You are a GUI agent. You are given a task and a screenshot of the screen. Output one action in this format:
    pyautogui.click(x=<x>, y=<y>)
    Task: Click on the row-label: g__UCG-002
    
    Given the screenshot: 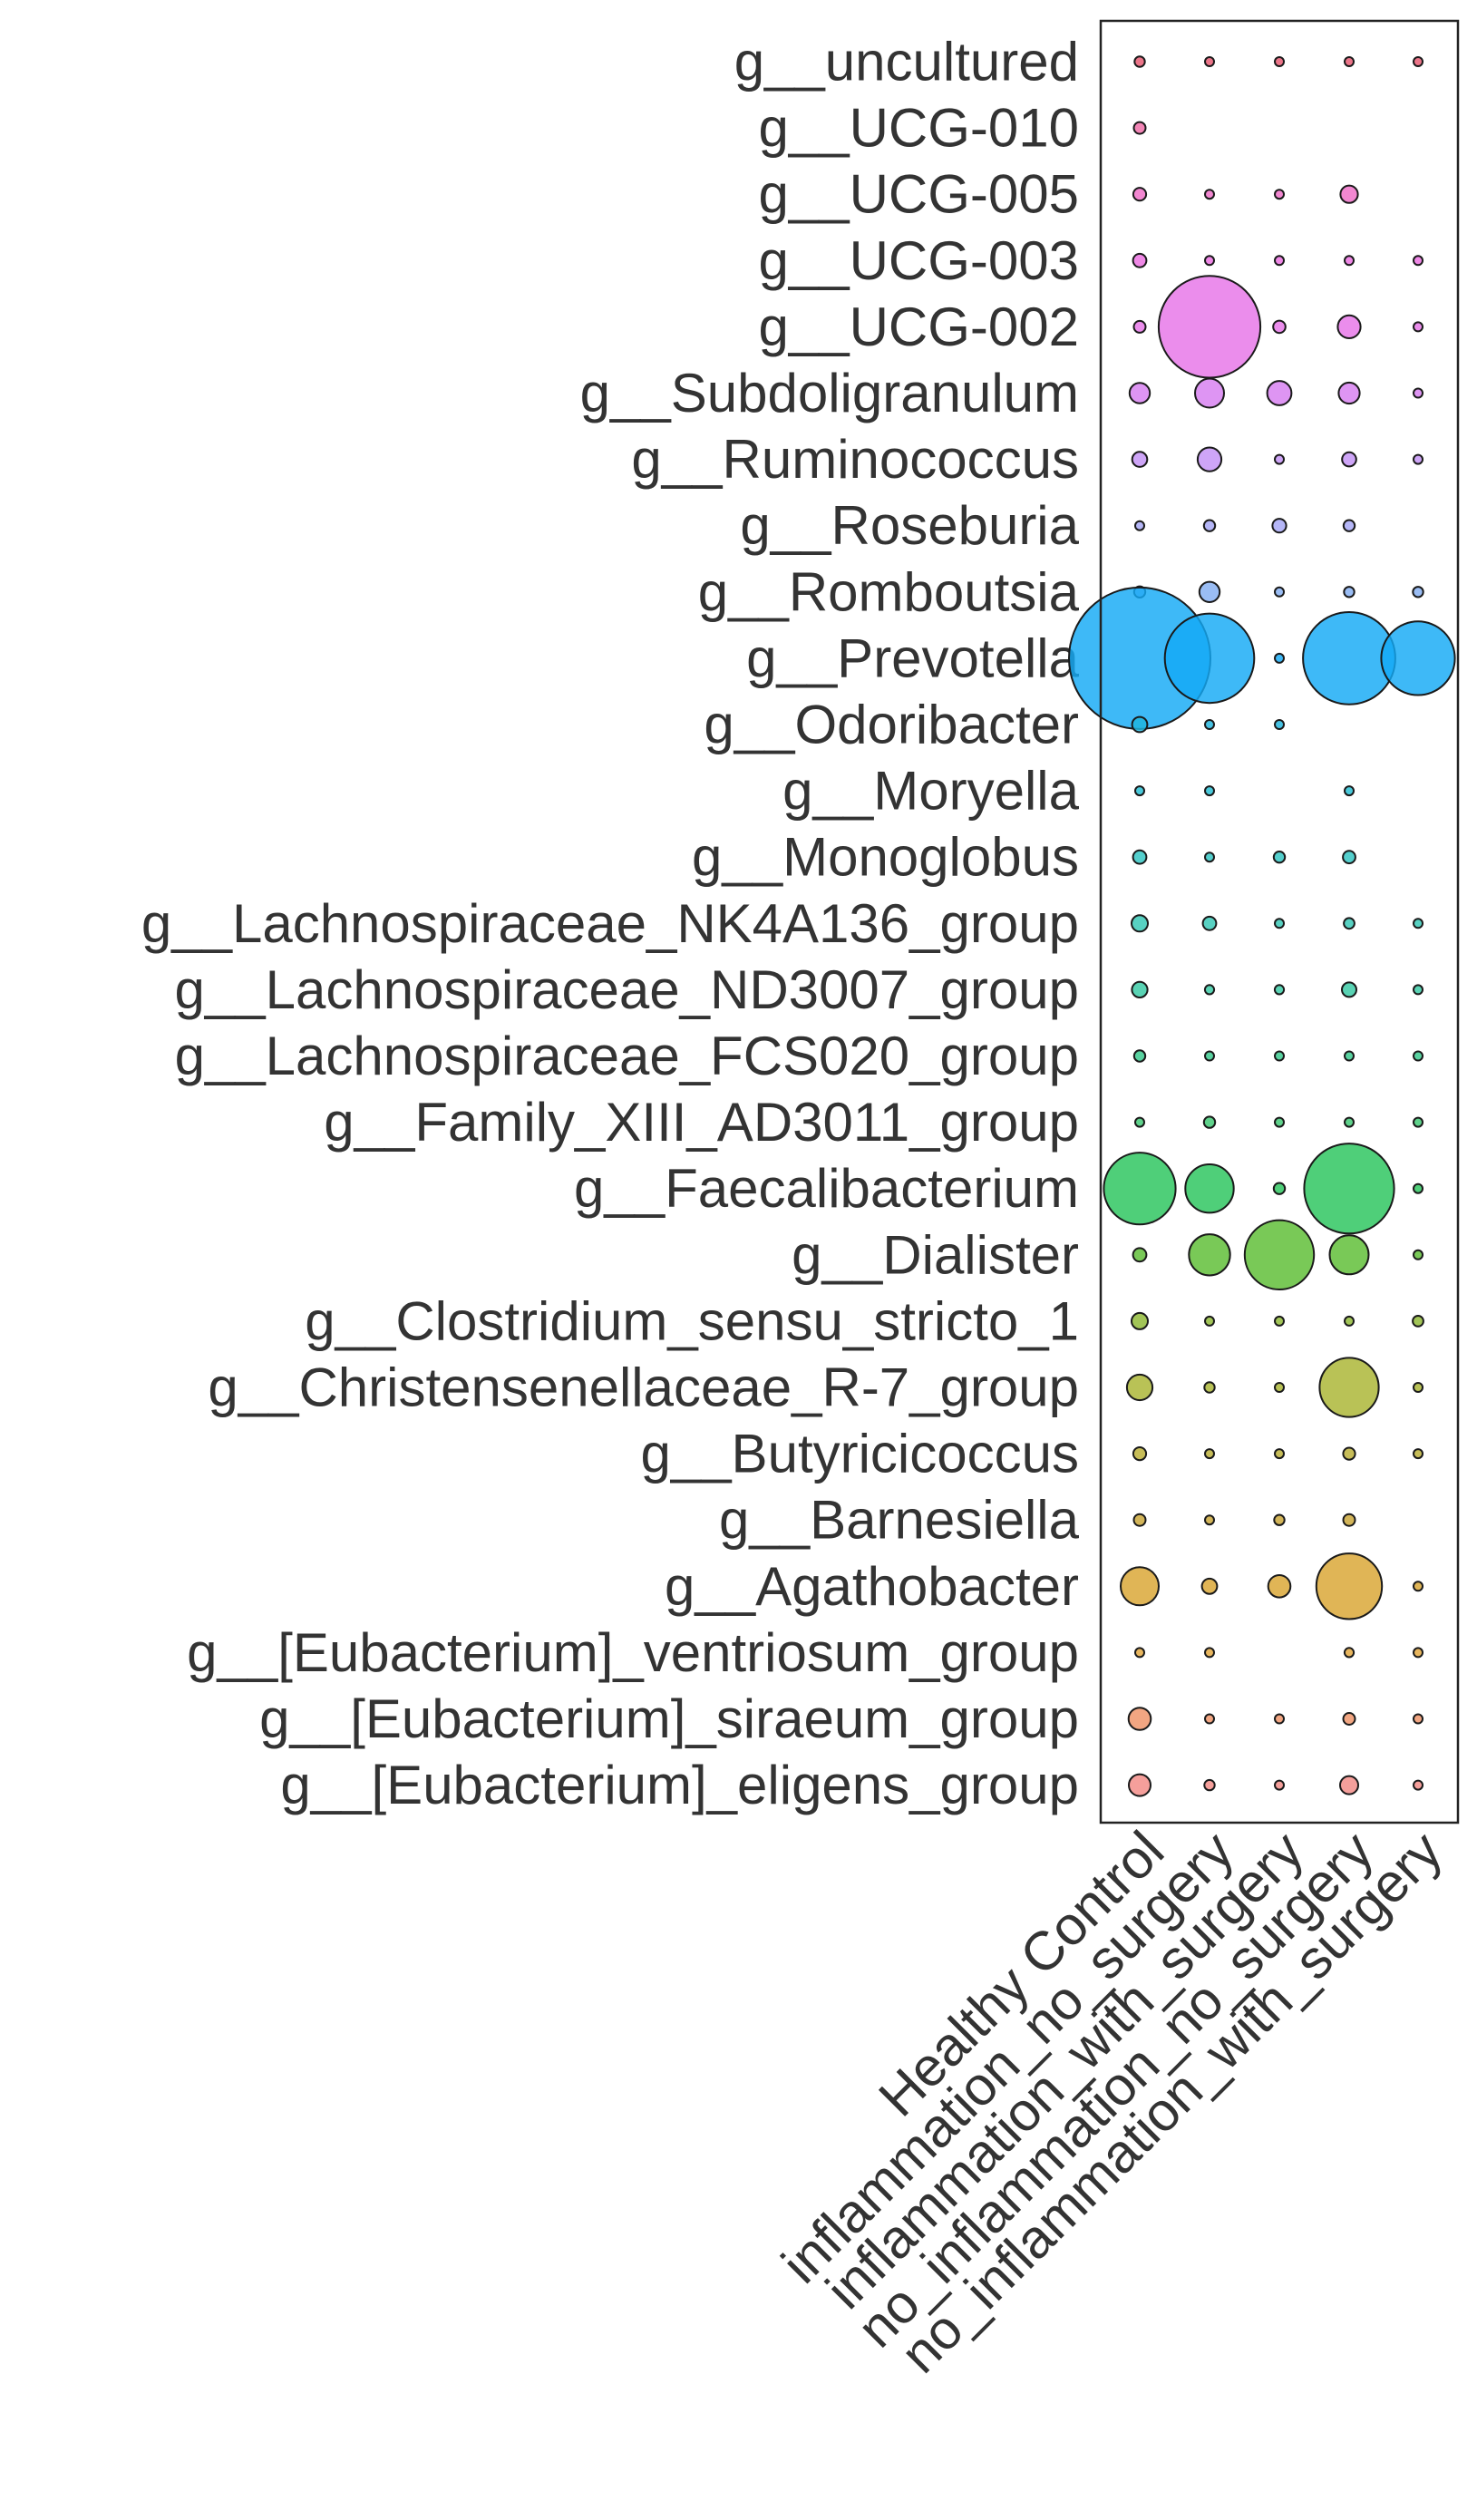 What is the action you would take?
    pyautogui.click(x=918, y=327)
    